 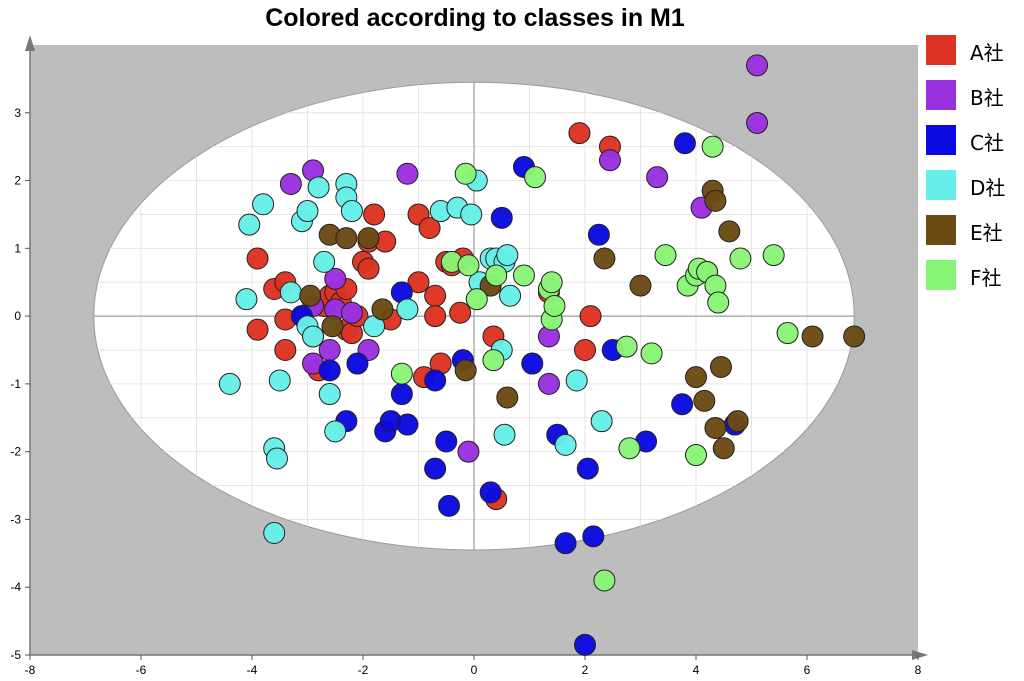 I want to click on x-tick-label: -6, so click(x=141, y=670).